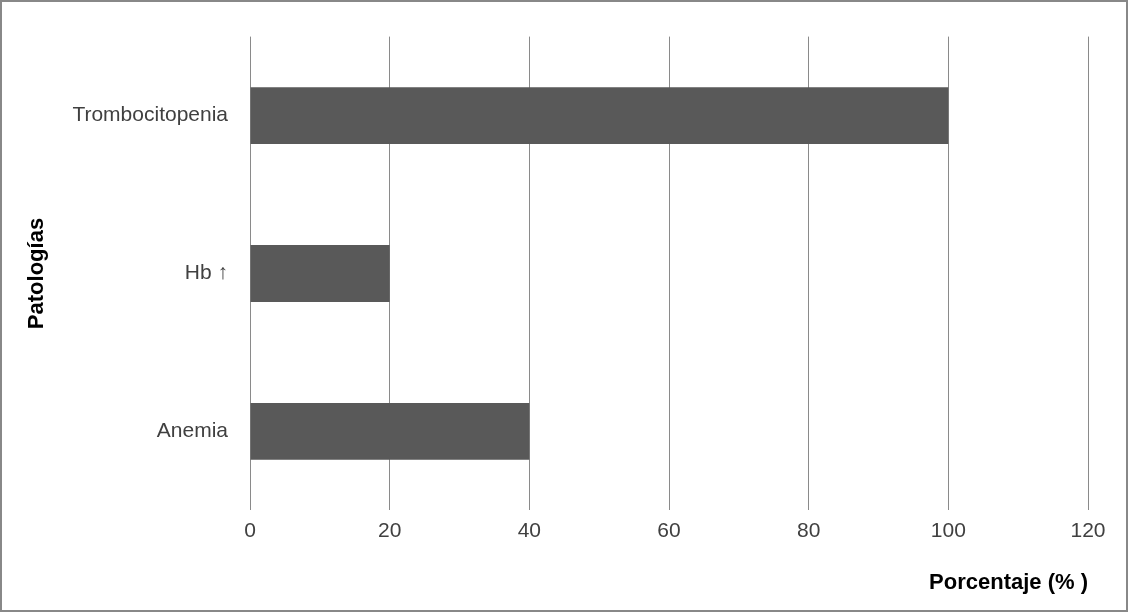  What do you see at coordinates (150, 114) in the screenshot?
I see `y-tick-label: Trombocitopenia` at bounding box center [150, 114].